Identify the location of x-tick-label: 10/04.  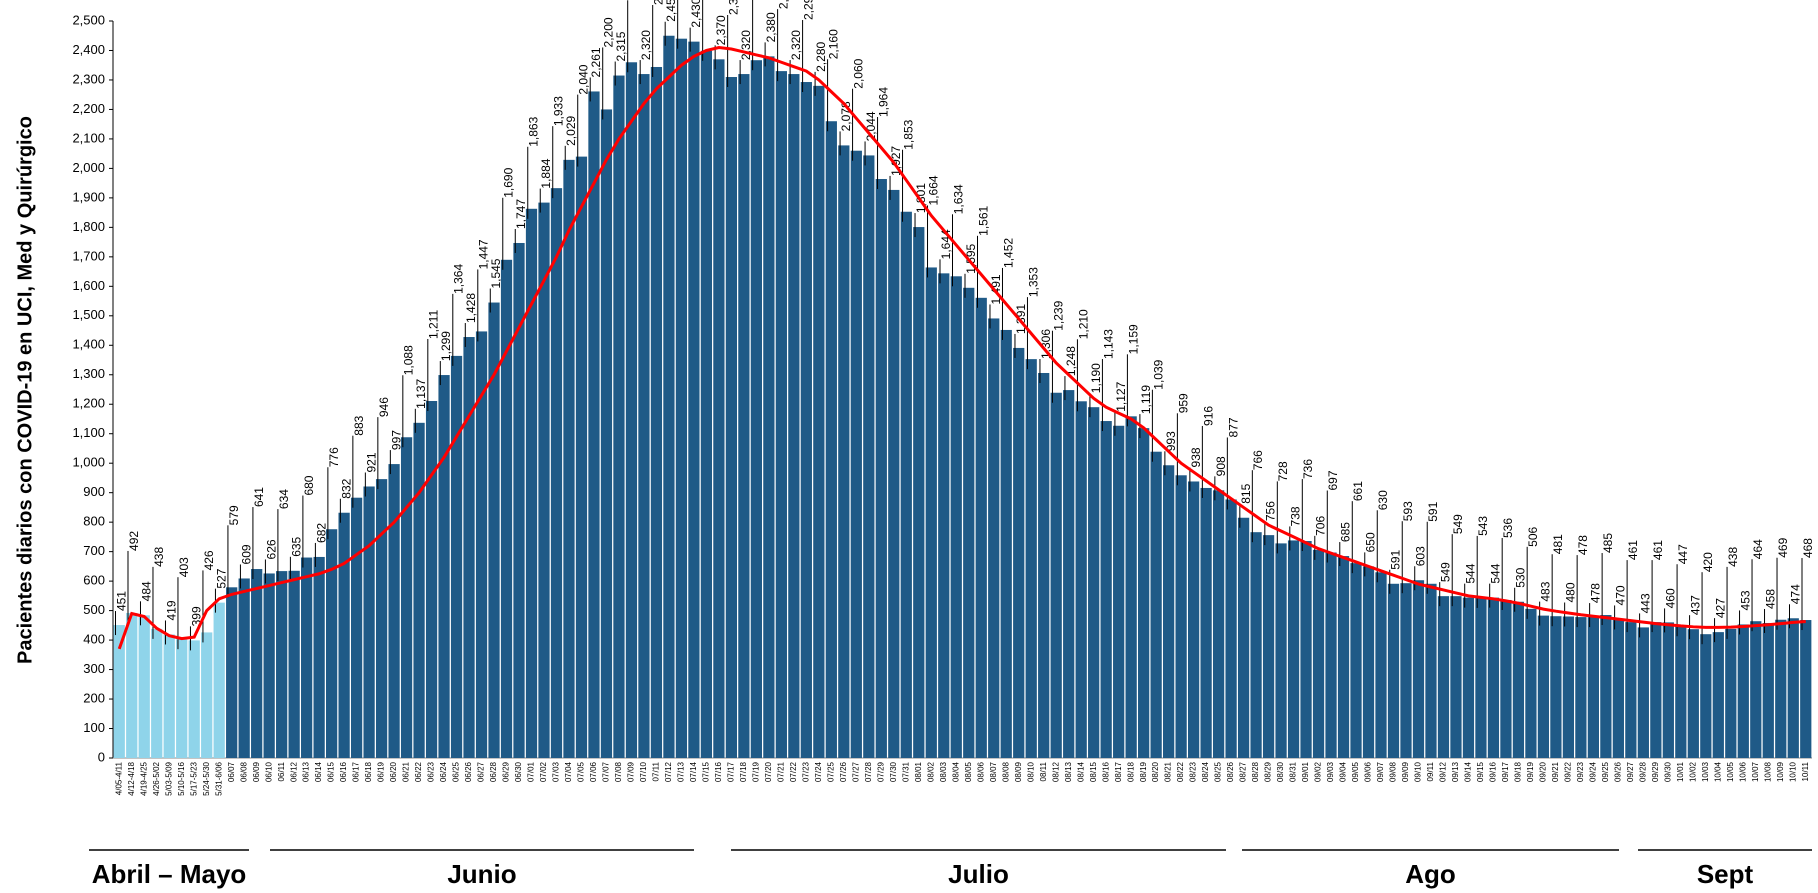
(1717, 771).